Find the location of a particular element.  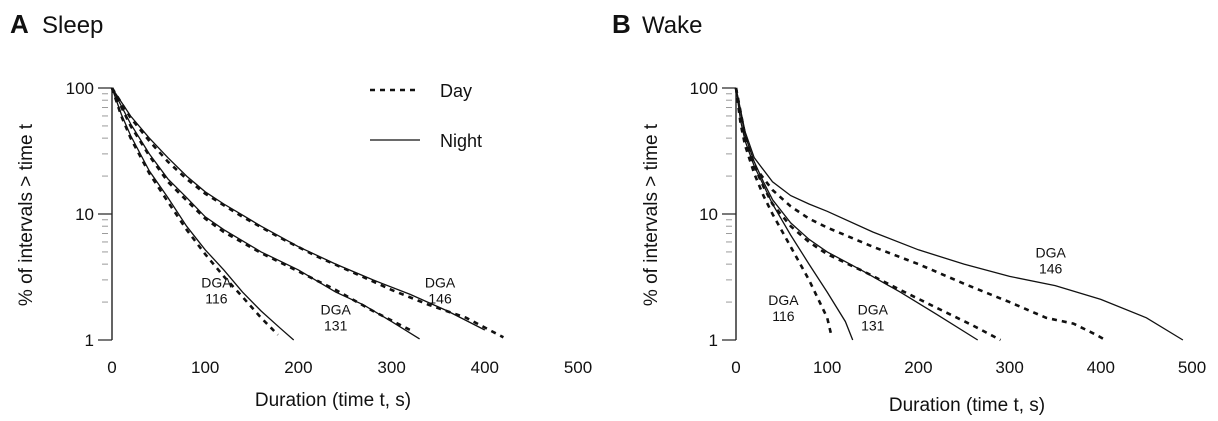

series-dga-131-day is located at coordinates (260, 209).